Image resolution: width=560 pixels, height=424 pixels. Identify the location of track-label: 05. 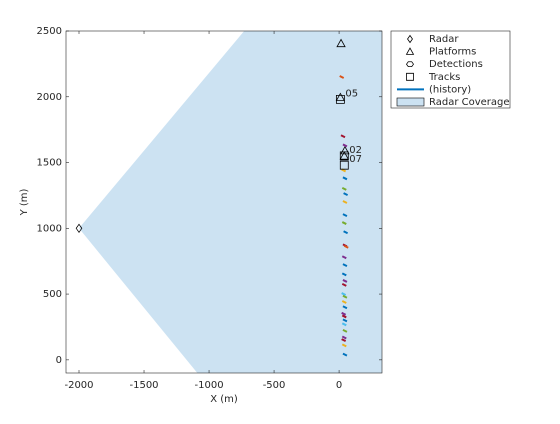
(351, 93).